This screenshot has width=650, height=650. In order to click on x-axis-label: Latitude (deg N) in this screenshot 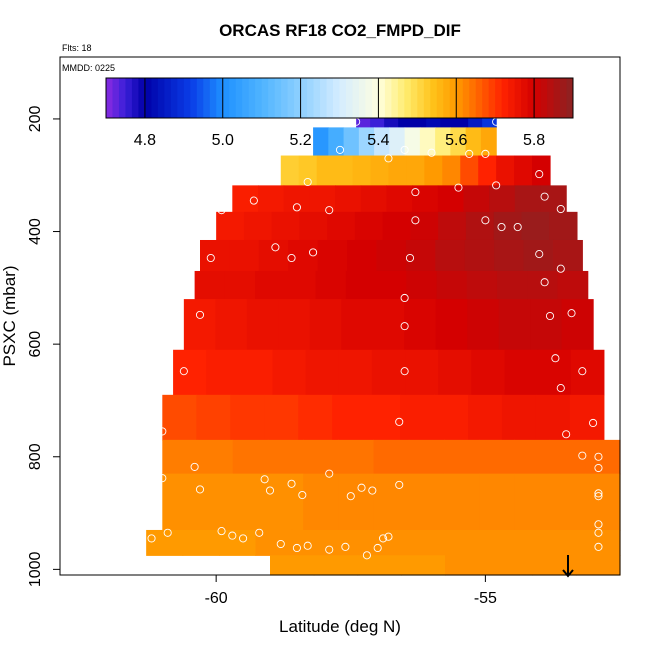, I will do `click(340, 626)`.